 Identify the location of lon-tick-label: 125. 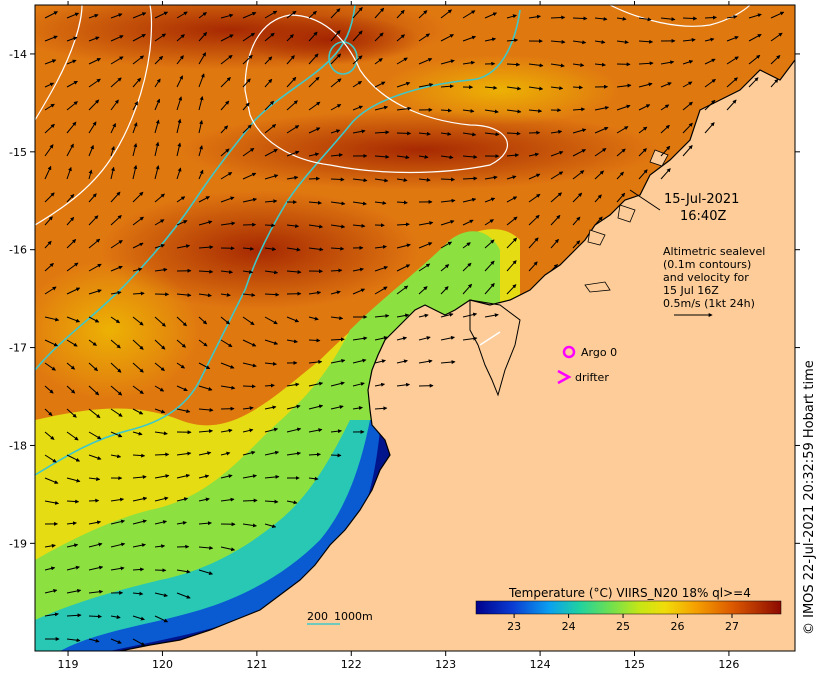
(634, 664).